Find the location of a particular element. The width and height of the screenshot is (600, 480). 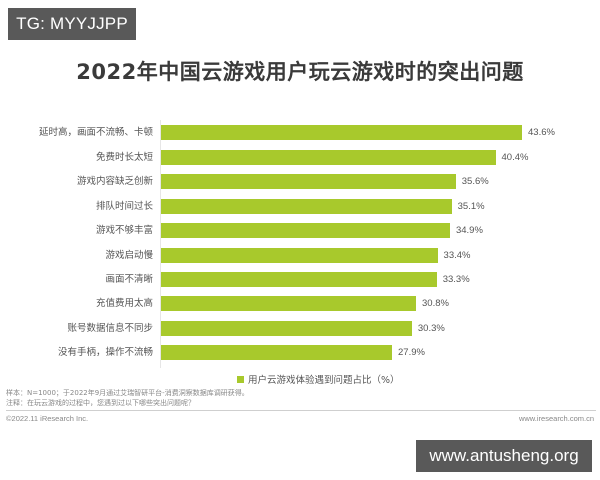

chart-legend: 用户云游戏体验遇到问题占比（%） is located at coordinates (318, 379).